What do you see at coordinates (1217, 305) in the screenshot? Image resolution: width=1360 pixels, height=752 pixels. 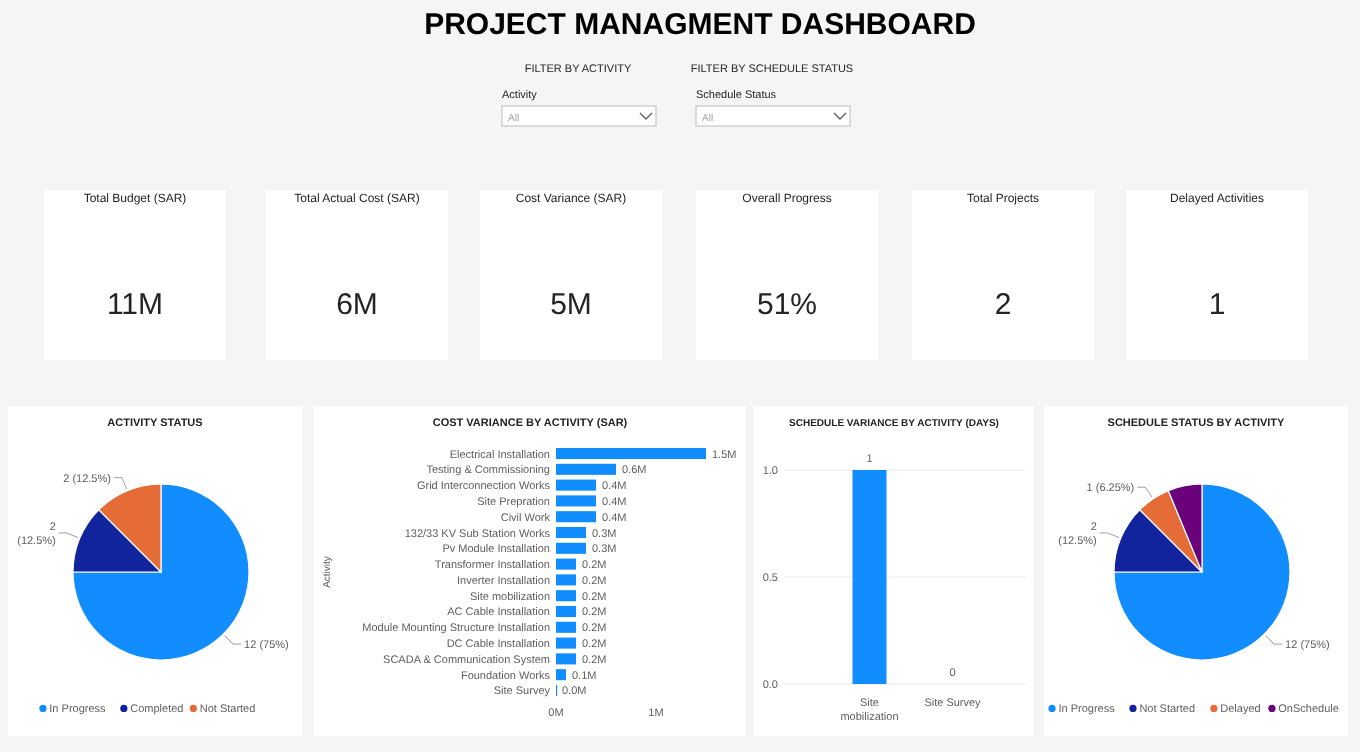 I see `text: 1` at bounding box center [1217, 305].